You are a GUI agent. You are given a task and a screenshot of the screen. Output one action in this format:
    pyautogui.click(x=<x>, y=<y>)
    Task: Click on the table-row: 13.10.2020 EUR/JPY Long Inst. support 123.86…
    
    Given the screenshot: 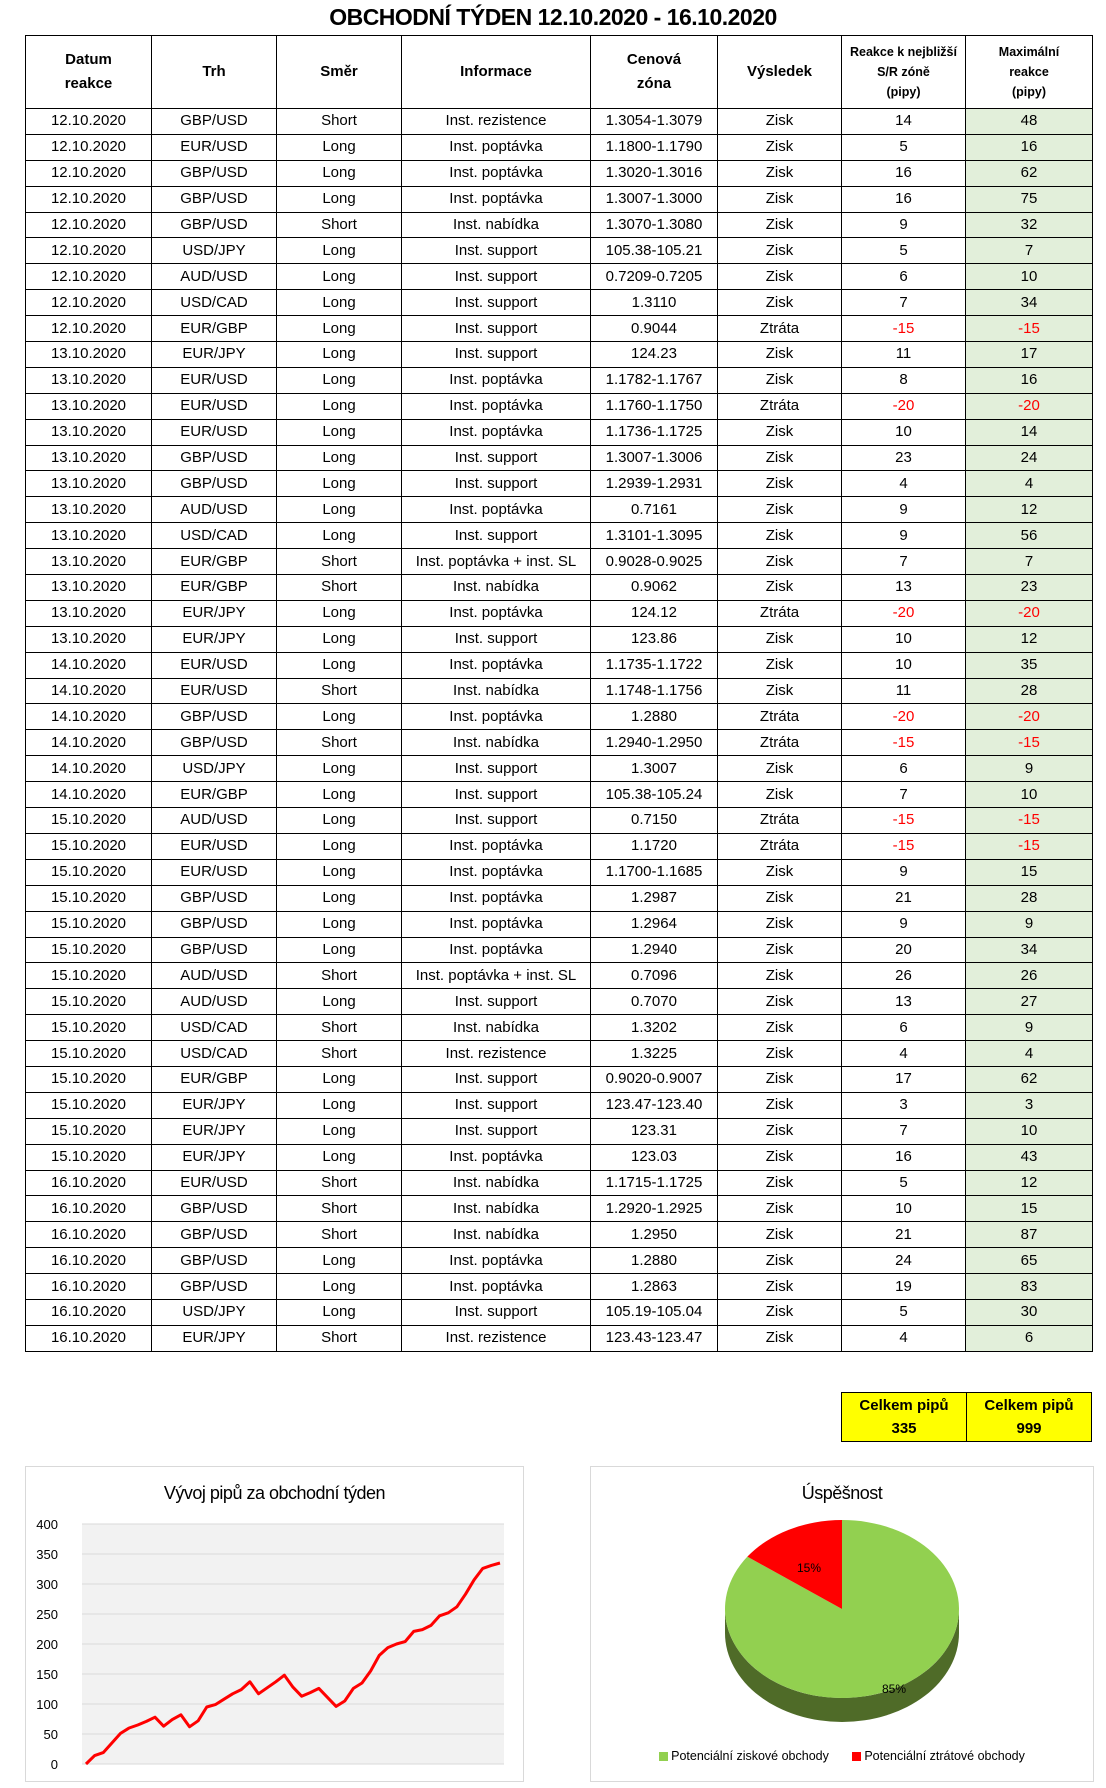 What is the action you would take?
    pyautogui.click(x=559, y=639)
    